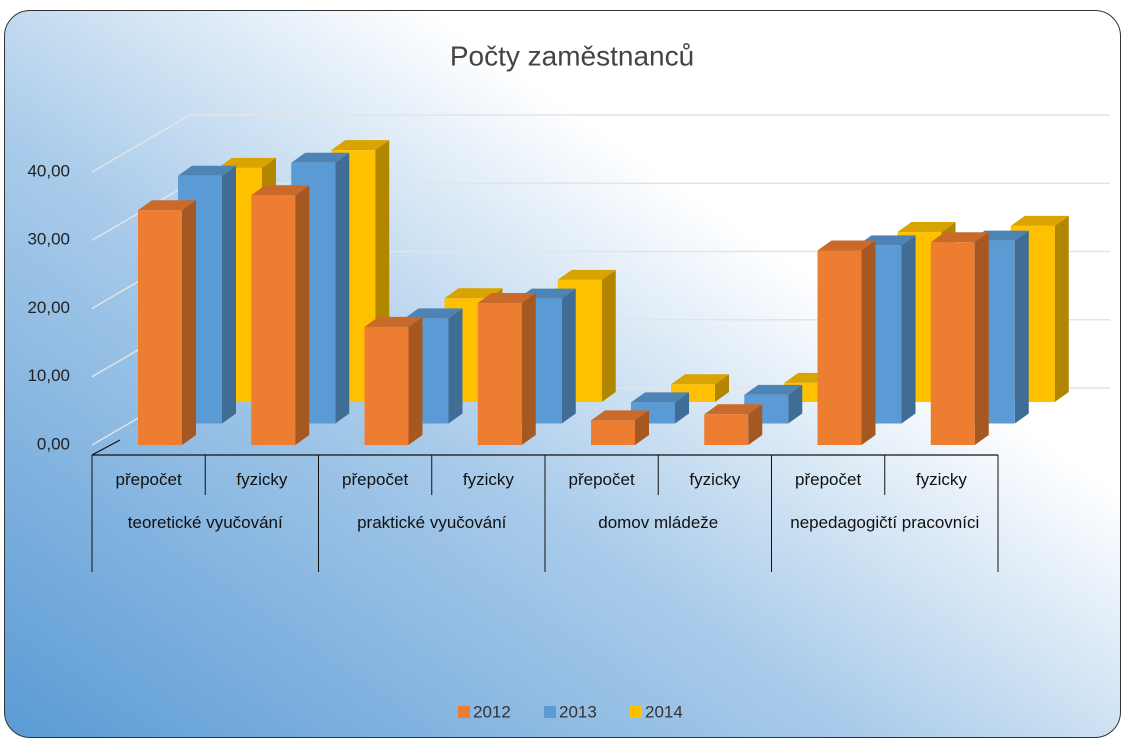  What do you see at coordinates (48, 375) in the screenshot?
I see `y-tick-label: 10,00` at bounding box center [48, 375].